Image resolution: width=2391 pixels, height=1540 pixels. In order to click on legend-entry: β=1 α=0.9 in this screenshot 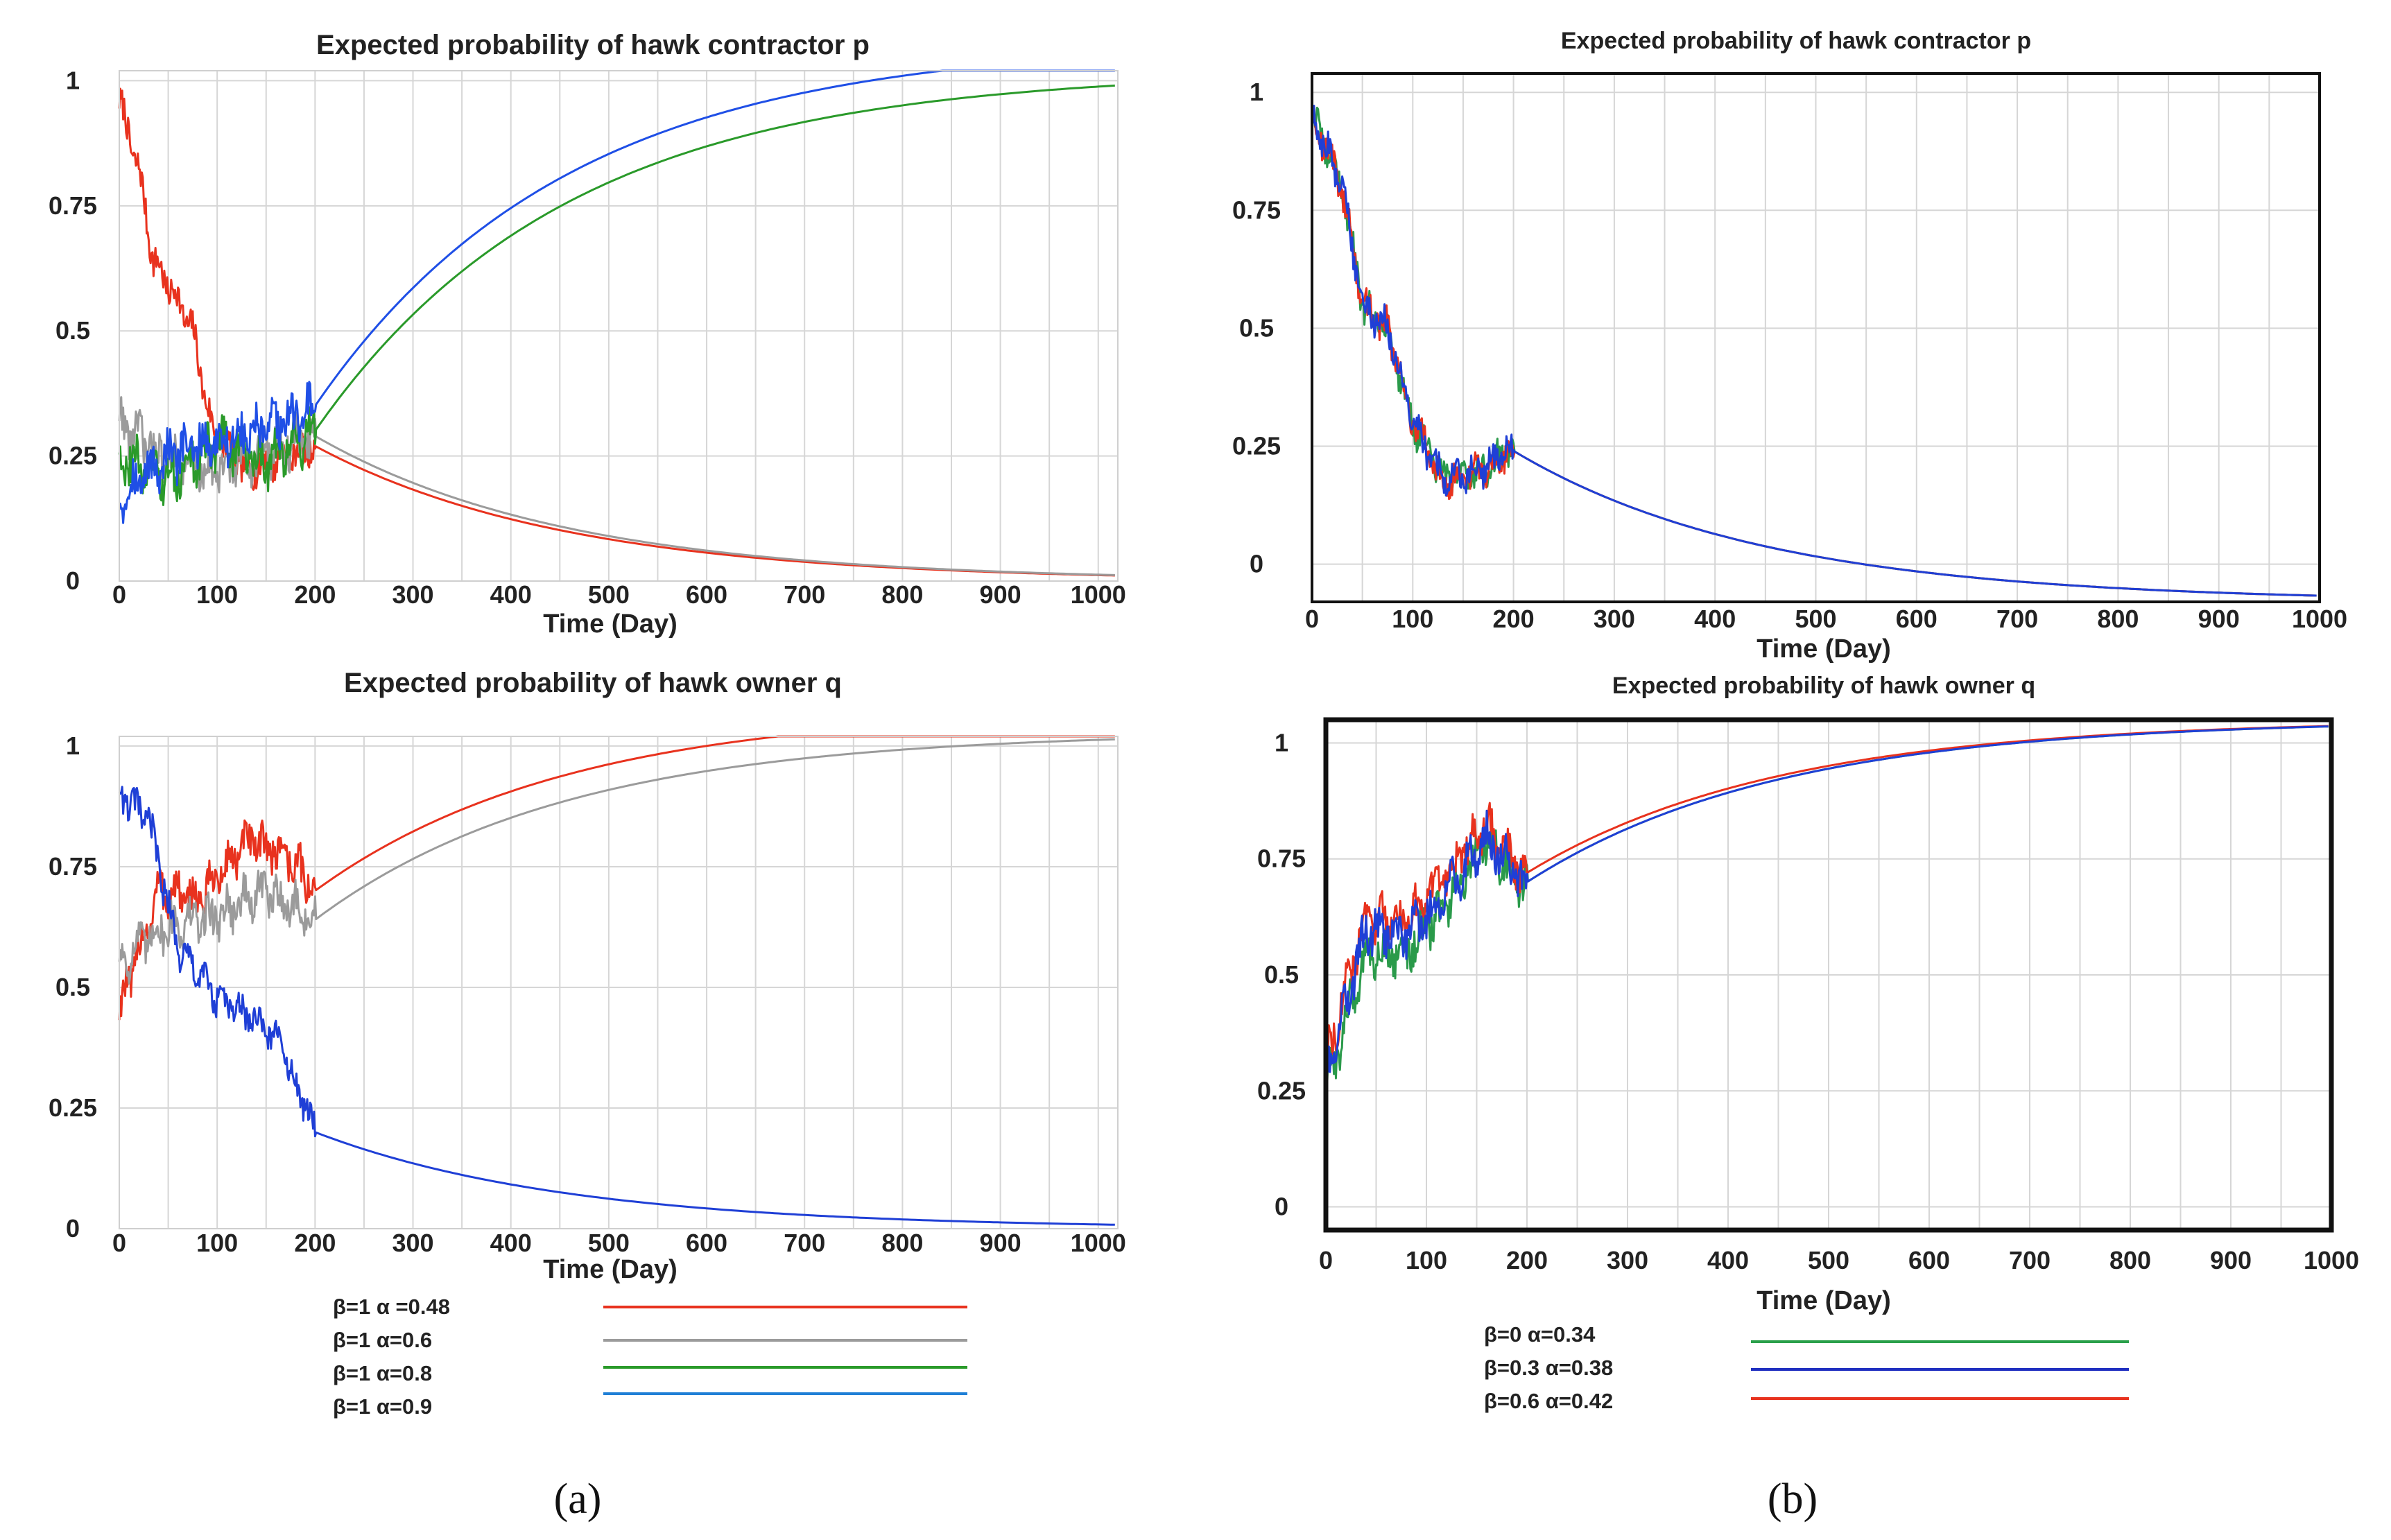, I will do `click(650, 1405)`.